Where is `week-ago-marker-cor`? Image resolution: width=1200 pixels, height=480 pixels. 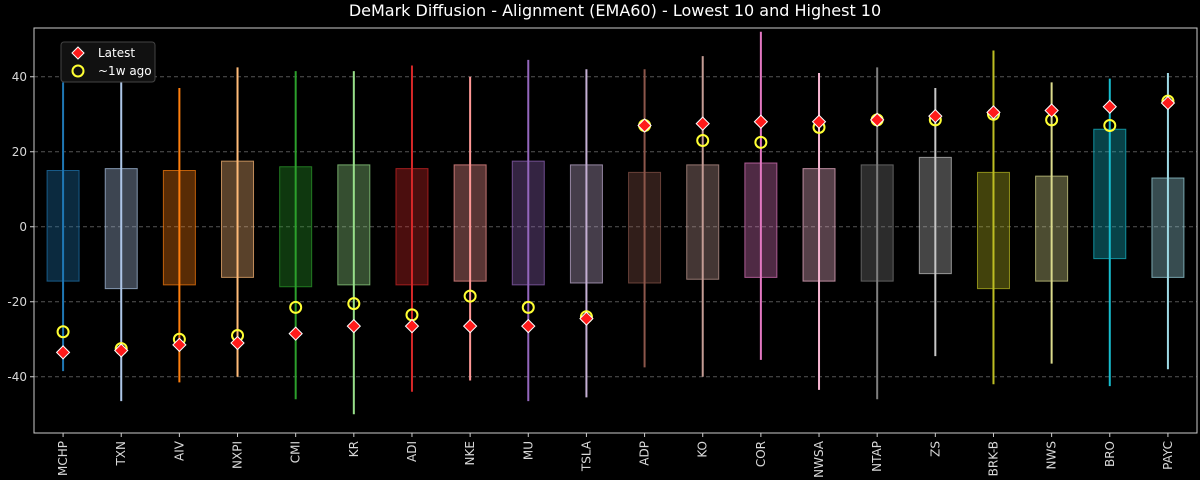 week-ago-marker-cor is located at coordinates (761, 142).